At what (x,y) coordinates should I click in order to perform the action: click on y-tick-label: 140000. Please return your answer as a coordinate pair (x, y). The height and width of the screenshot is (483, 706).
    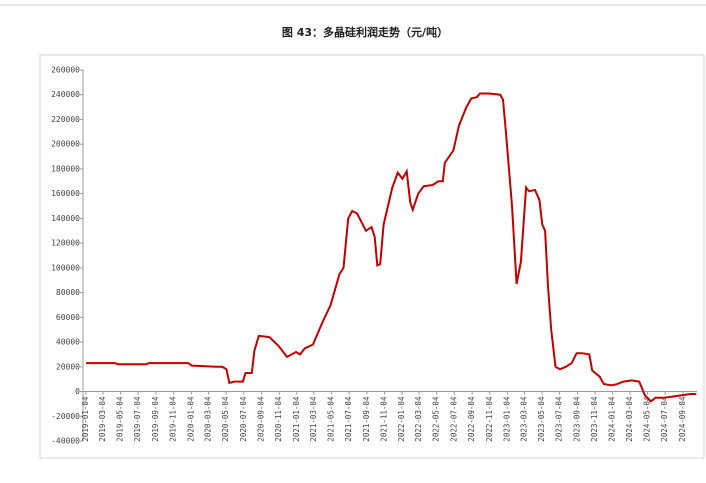
    Looking at the image, I should click on (65, 218).